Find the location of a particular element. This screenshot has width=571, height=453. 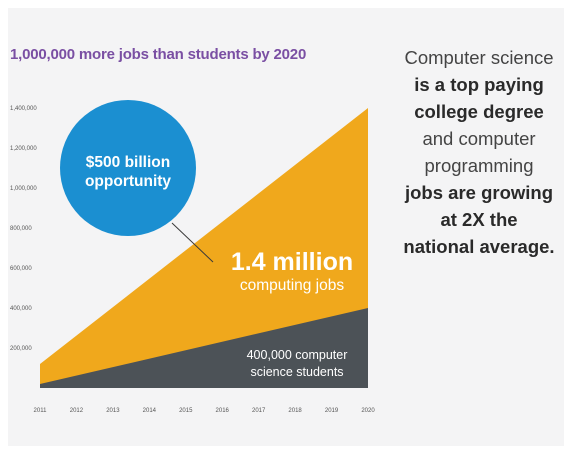

x-tick-label: 2012 is located at coordinates (77, 411).